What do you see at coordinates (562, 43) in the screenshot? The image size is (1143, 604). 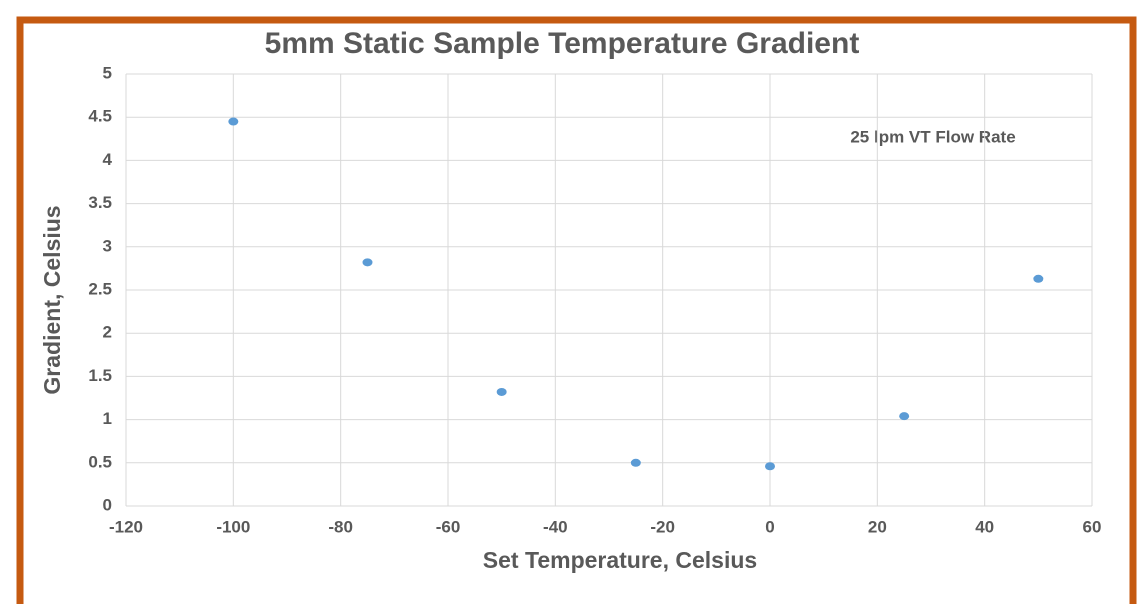 I see `chart-title: 5mm Static Sample Temperature Gradient` at bounding box center [562, 43].